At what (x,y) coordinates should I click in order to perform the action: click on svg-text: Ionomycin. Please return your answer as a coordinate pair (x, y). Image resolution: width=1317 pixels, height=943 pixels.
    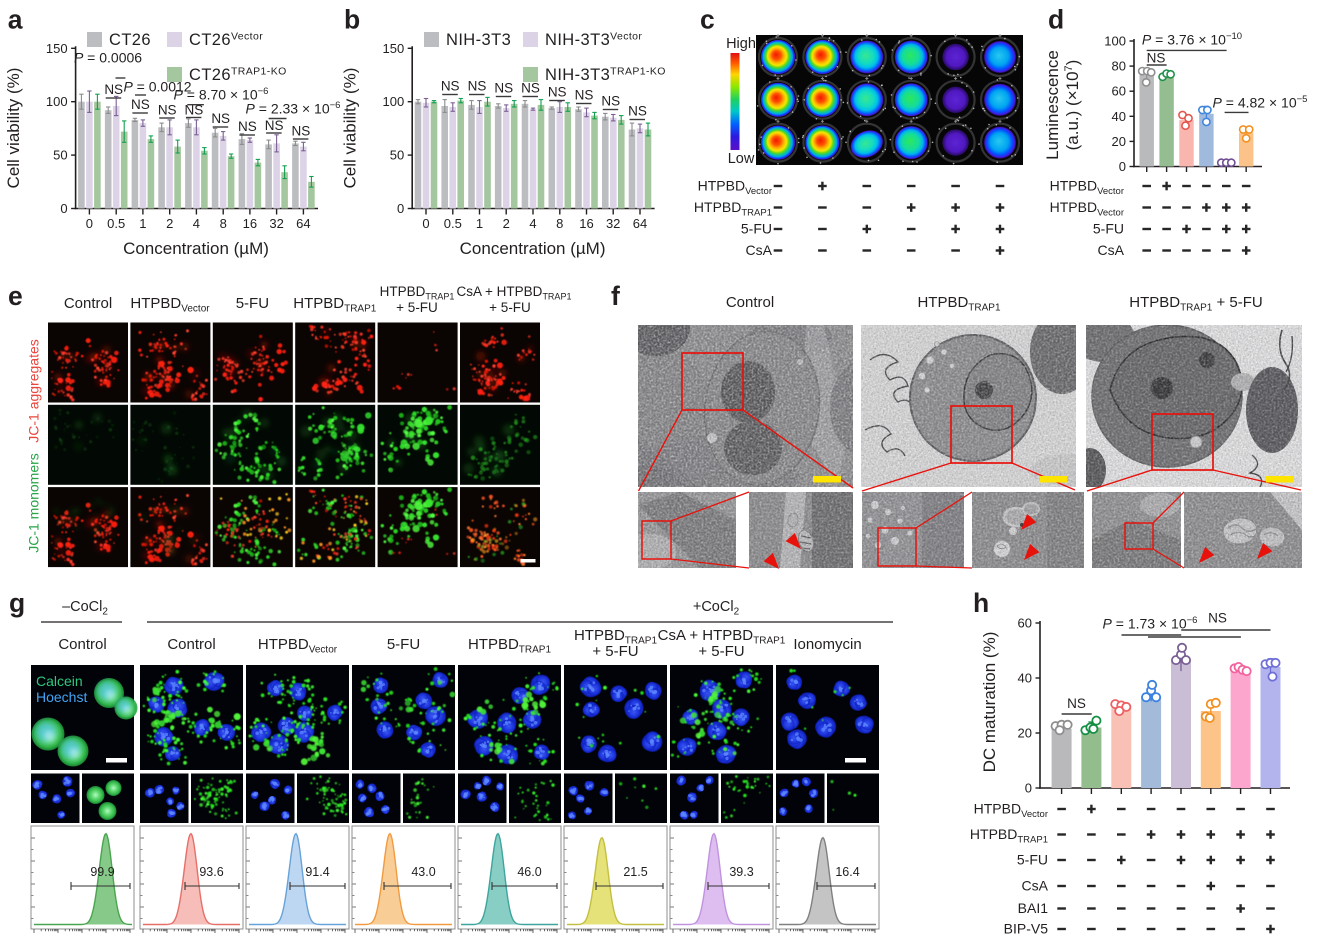
    Looking at the image, I should click on (827, 644).